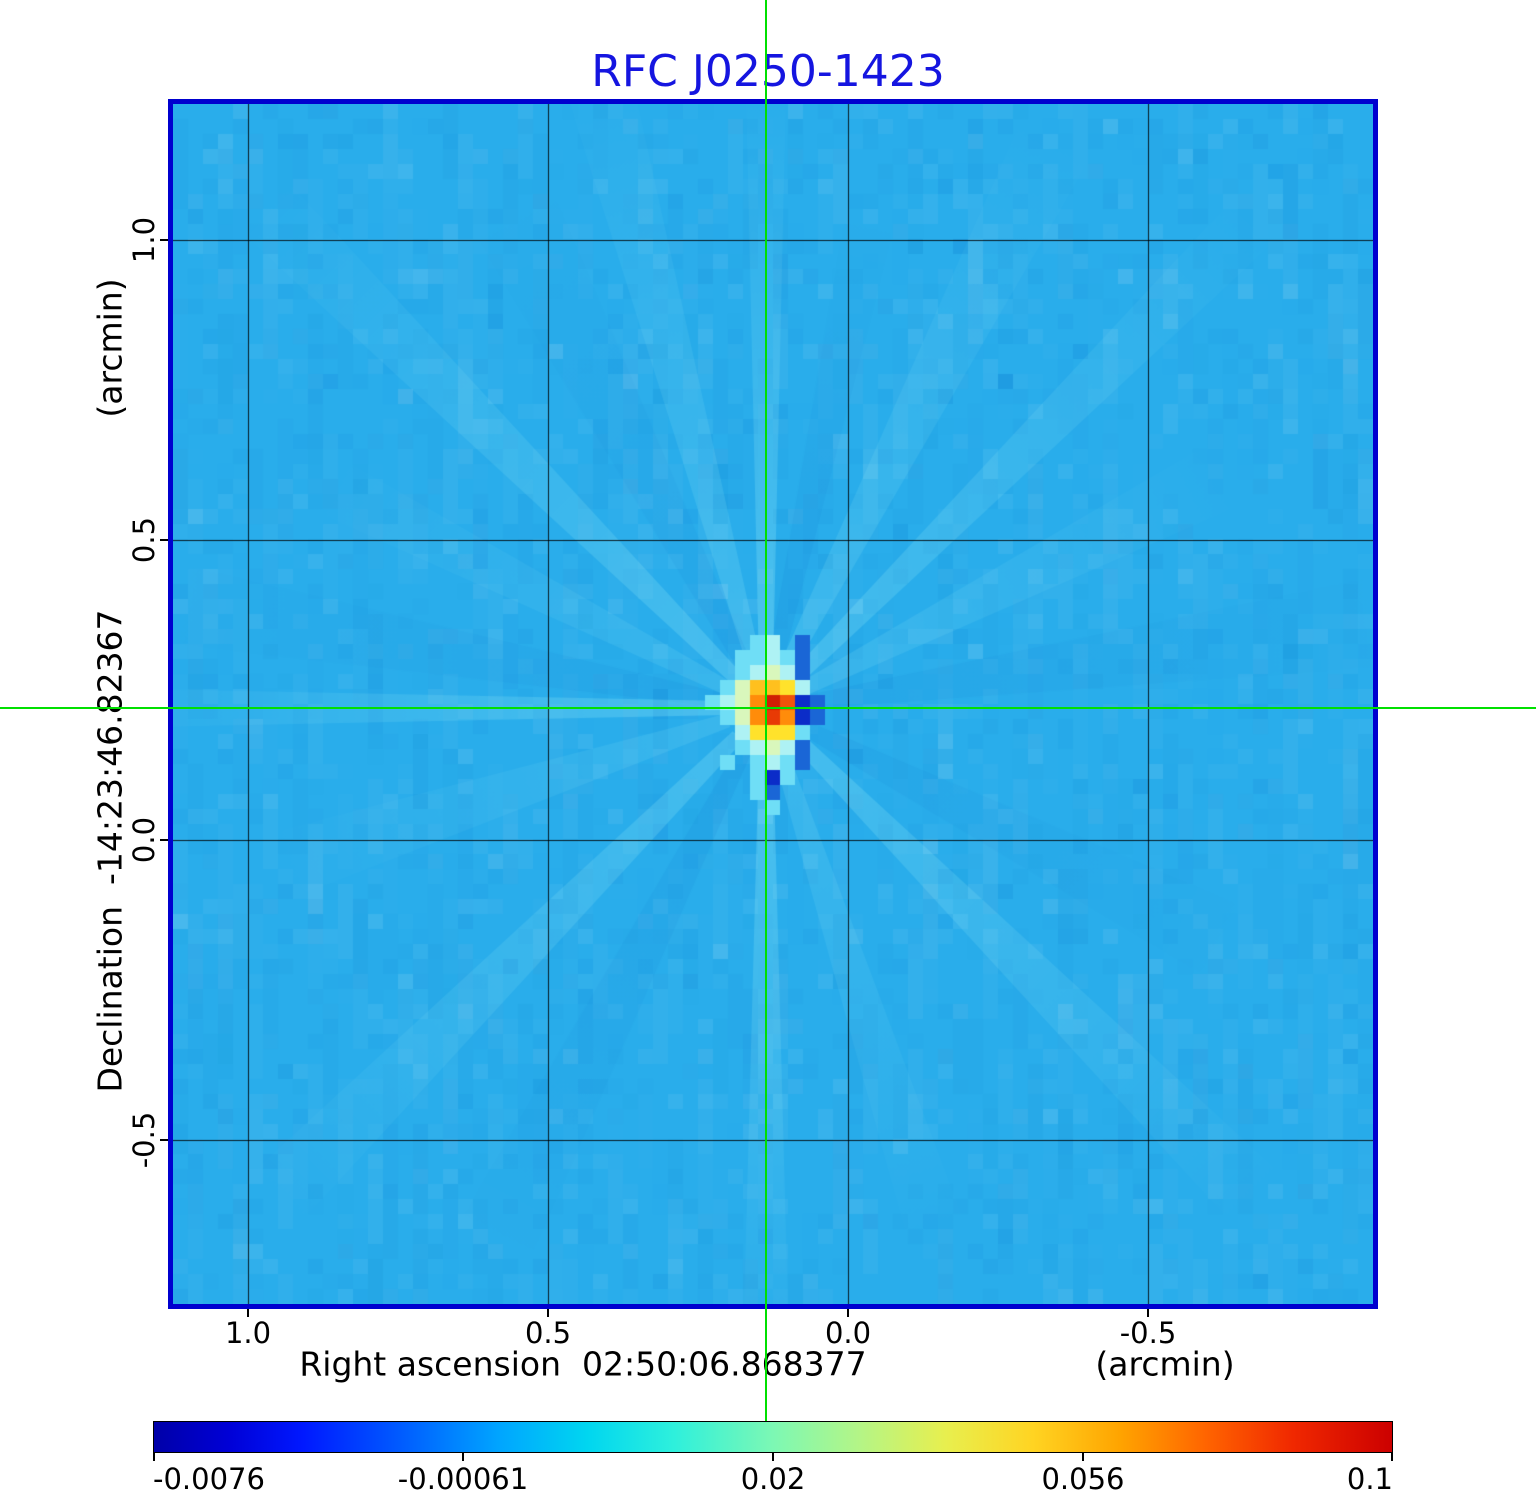 This screenshot has height=1511, width=1536. What do you see at coordinates (848, 1333) in the screenshot?
I see `x-tick-label: 0.0` at bounding box center [848, 1333].